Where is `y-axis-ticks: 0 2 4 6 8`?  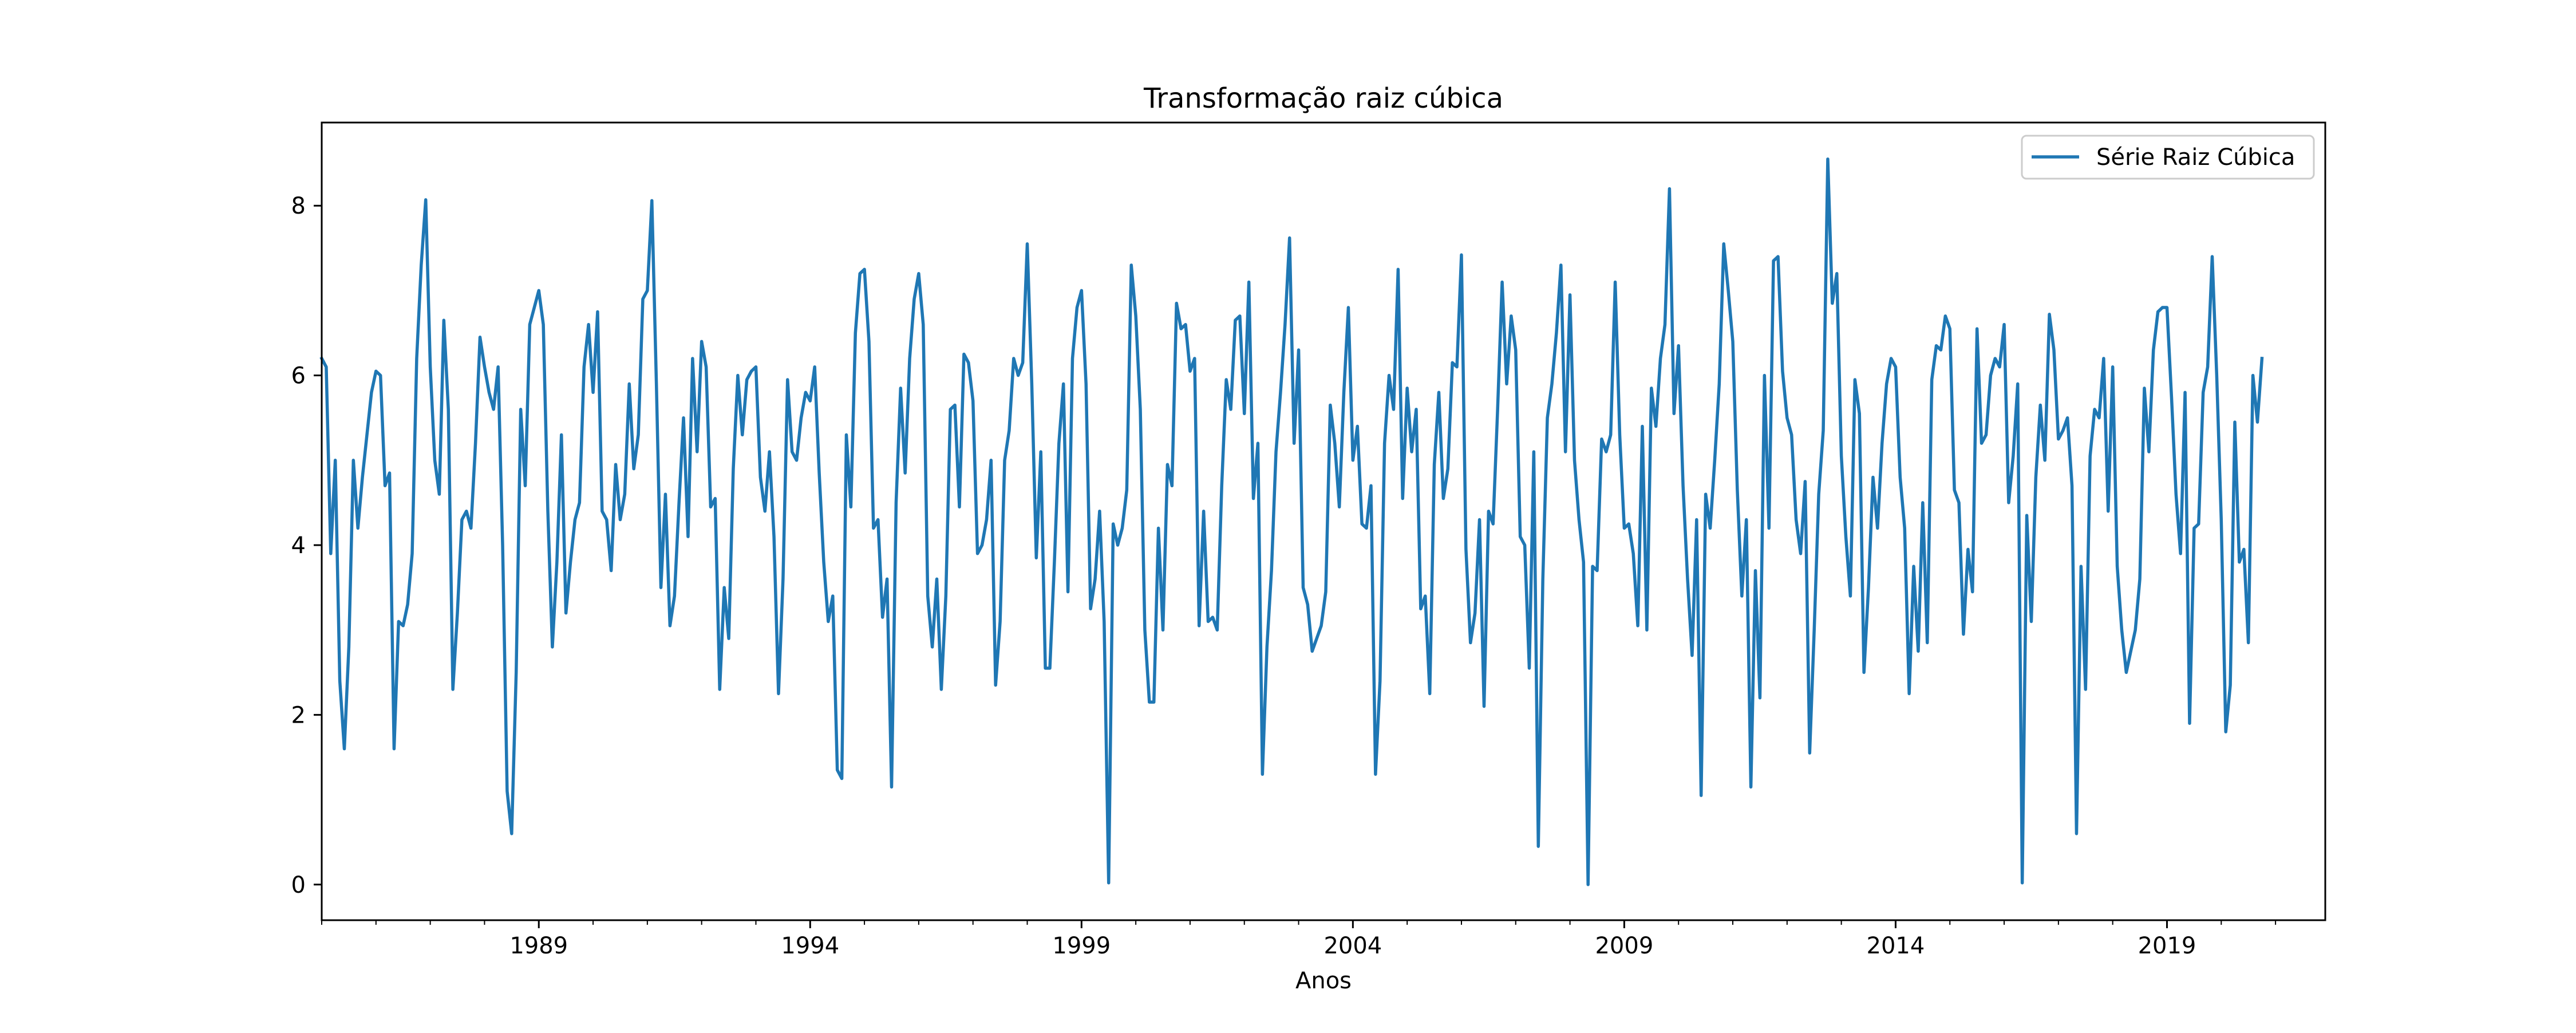
y-axis-ticks: 0 2 4 6 8 is located at coordinates (306, 545).